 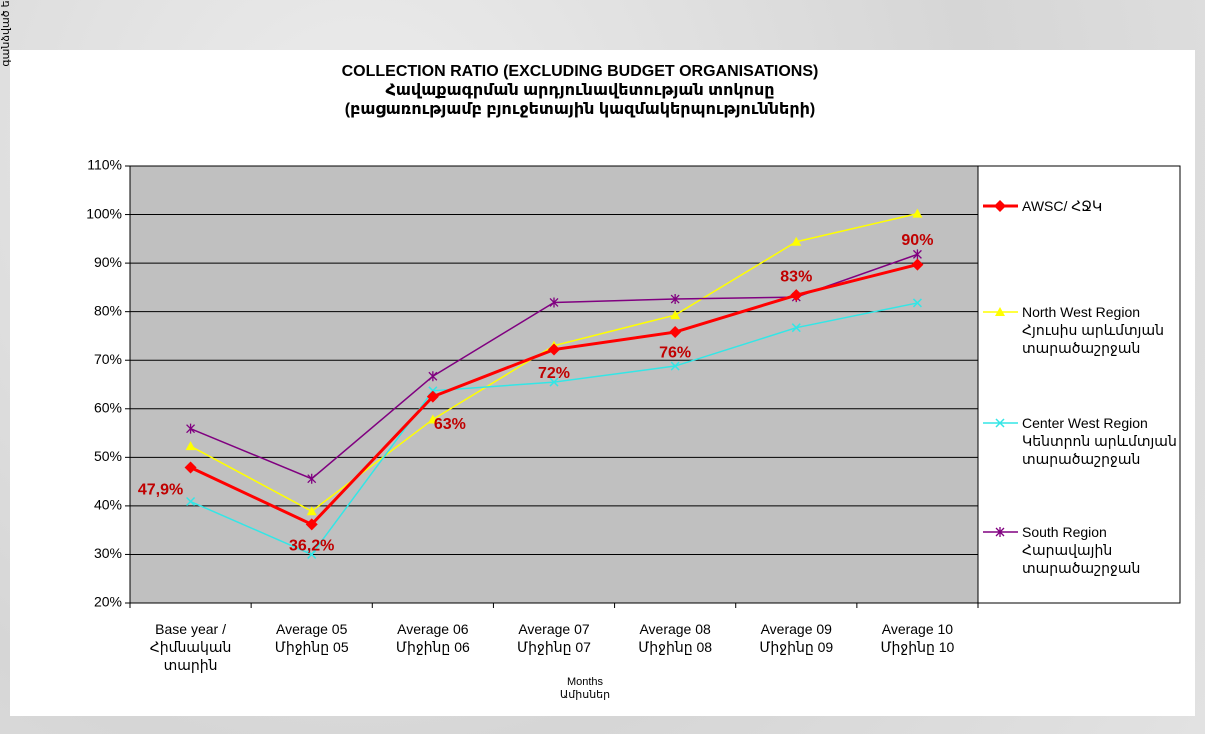 What do you see at coordinates (160, 490) in the screenshot?
I see `data-label: 47,9%` at bounding box center [160, 490].